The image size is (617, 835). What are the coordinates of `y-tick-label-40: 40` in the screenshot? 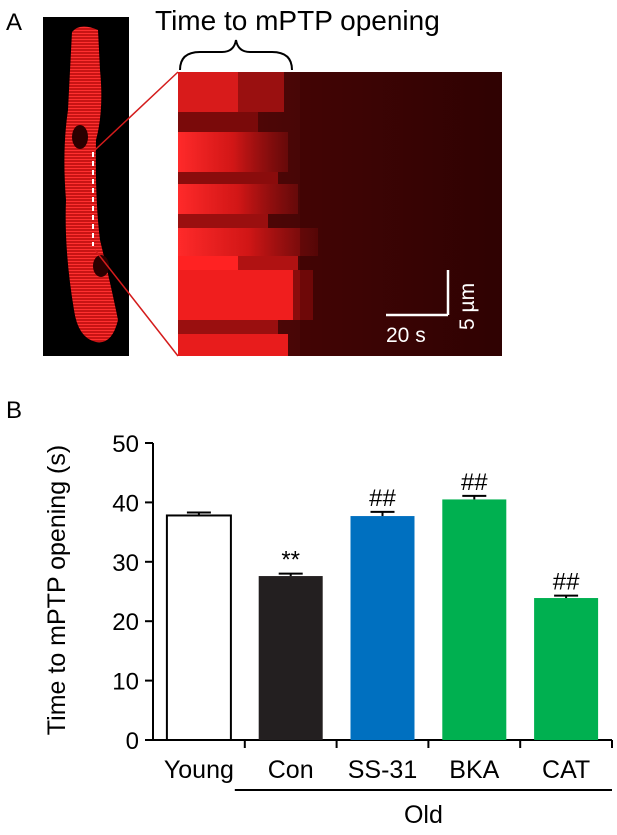 It's located at (125, 503).